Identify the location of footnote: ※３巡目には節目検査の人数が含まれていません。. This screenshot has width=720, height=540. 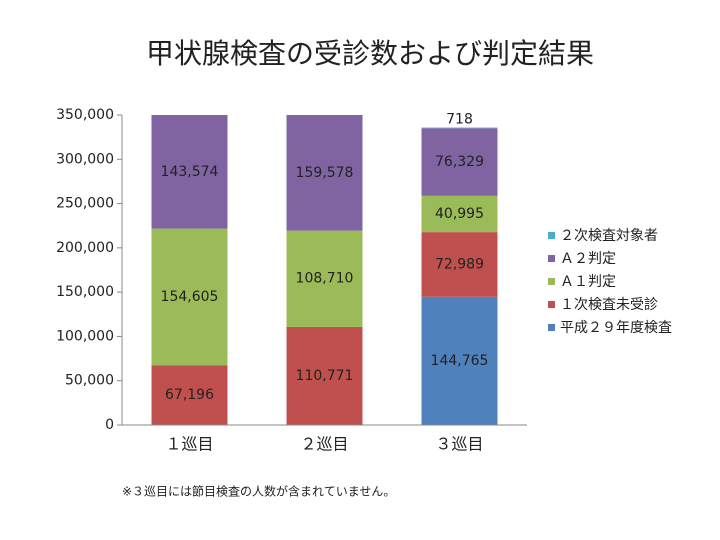
(258, 491).